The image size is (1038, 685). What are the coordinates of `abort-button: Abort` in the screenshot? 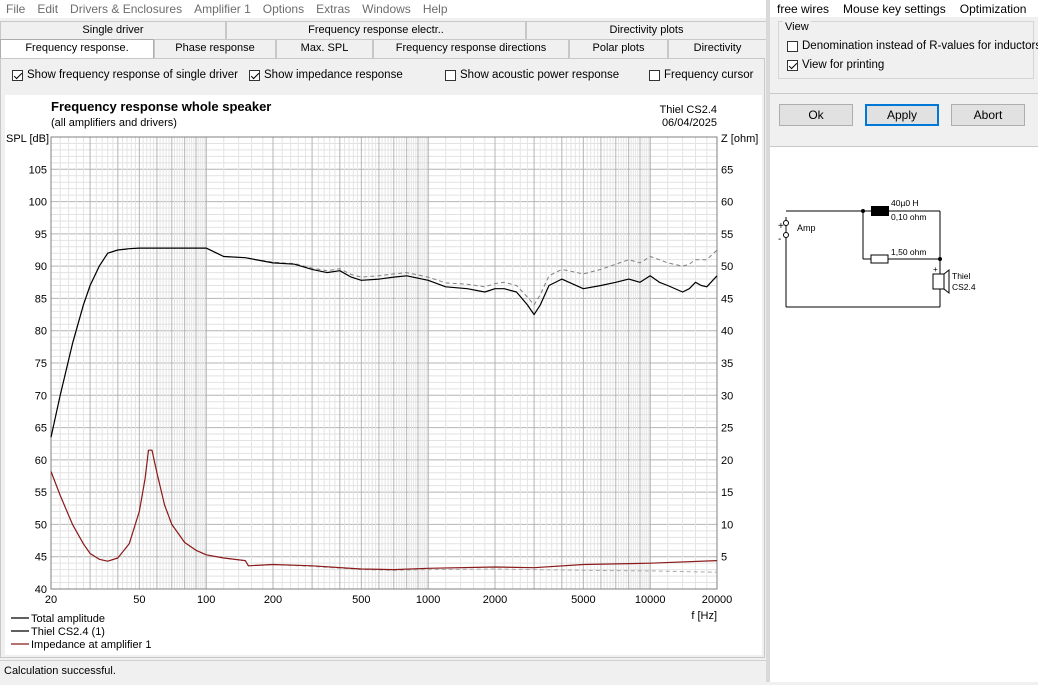 It's located at (988, 115).